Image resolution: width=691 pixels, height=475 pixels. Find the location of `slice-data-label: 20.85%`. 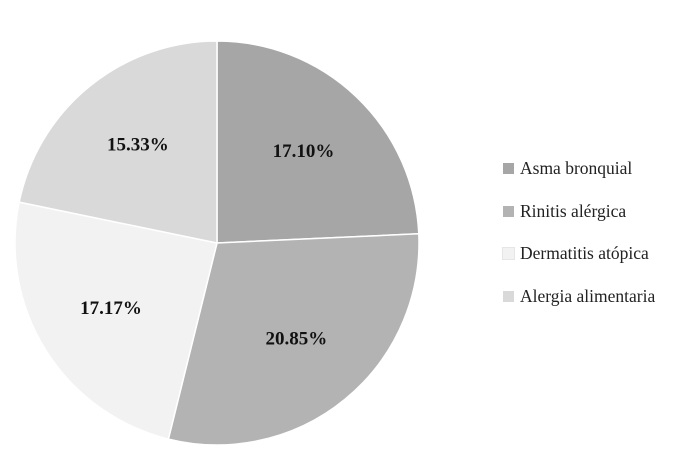

slice-data-label: 20.85% is located at coordinates (297, 338).